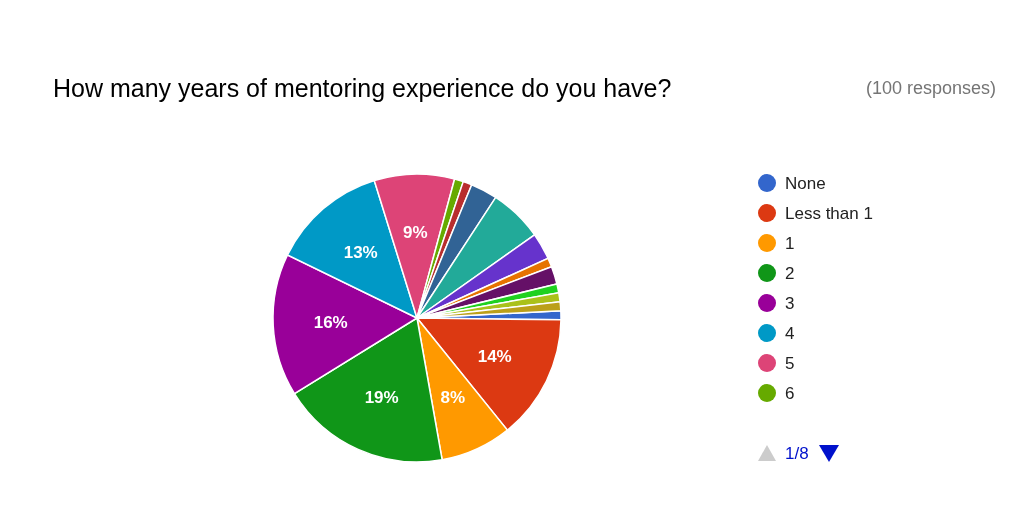 This screenshot has height=516, width=1036. What do you see at coordinates (415, 232) in the screenshot?
I see `data-label: 9%` at bounding box center [415, 232].